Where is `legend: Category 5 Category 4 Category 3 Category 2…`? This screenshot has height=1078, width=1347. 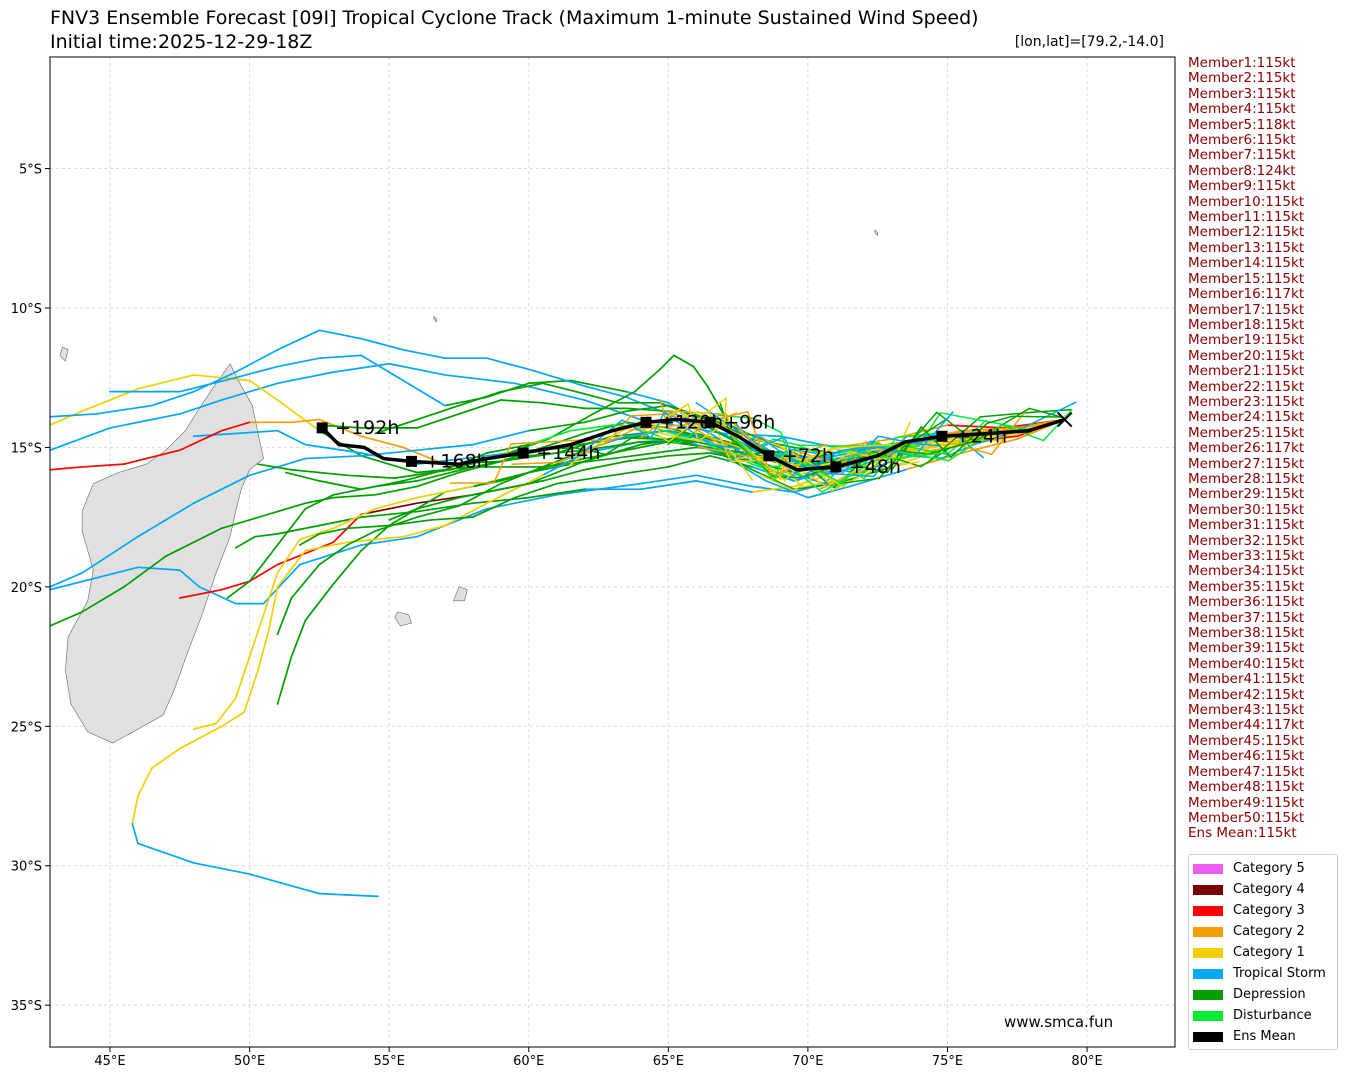 legend: Category 5 Category 4 Category 3 Category 2… is located at coordinates (1263, 952).